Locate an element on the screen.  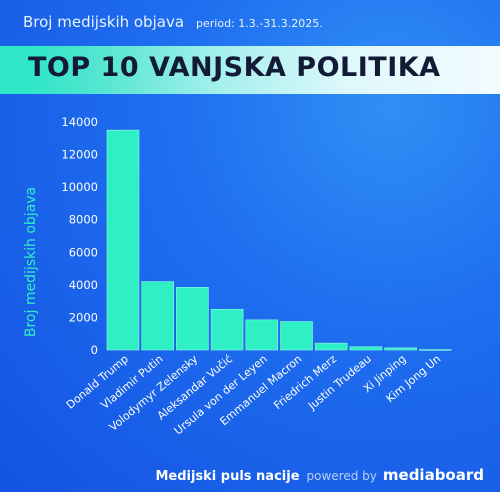
y-tick-label: 8000 is located at coordinates (83, 220).